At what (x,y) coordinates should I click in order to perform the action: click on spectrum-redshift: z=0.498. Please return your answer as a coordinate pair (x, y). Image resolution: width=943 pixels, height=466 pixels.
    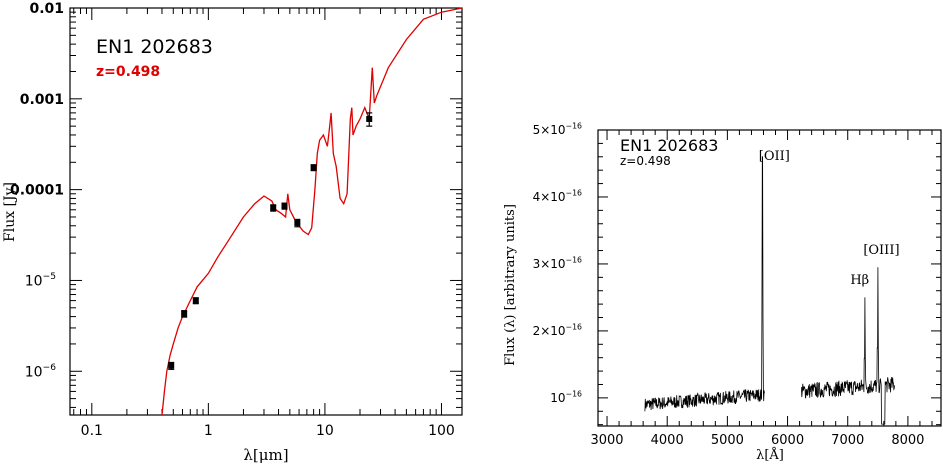
    Looking at the image, I should click on (645, 161).